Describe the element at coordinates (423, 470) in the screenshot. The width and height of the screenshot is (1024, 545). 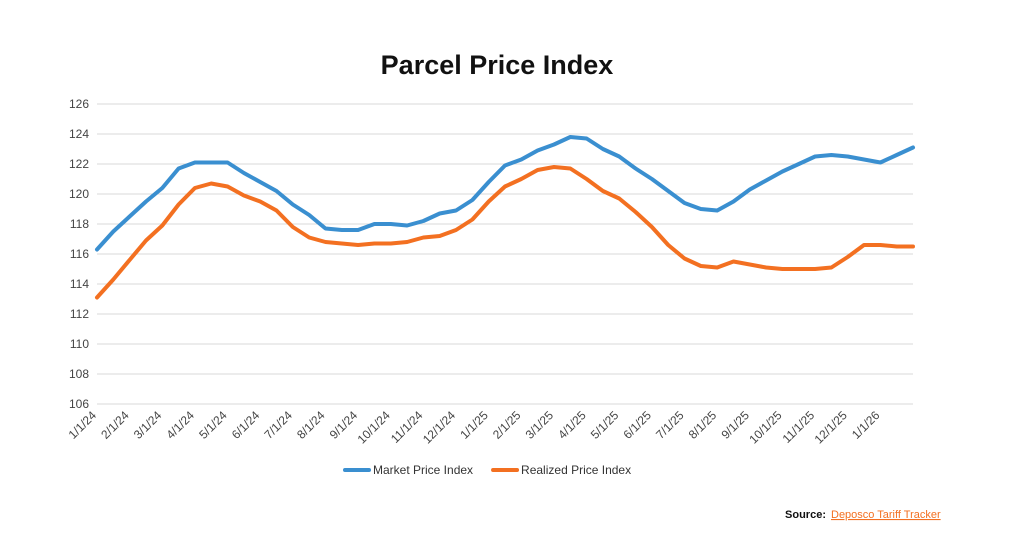
I see `legend-label: Market Price Index` at that location.